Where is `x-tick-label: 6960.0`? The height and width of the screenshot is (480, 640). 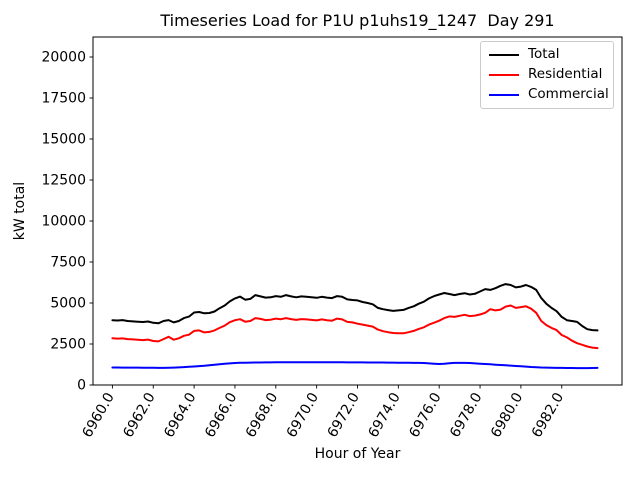 x-tick-label: 6960.0 is located at coordinates (99, 415).